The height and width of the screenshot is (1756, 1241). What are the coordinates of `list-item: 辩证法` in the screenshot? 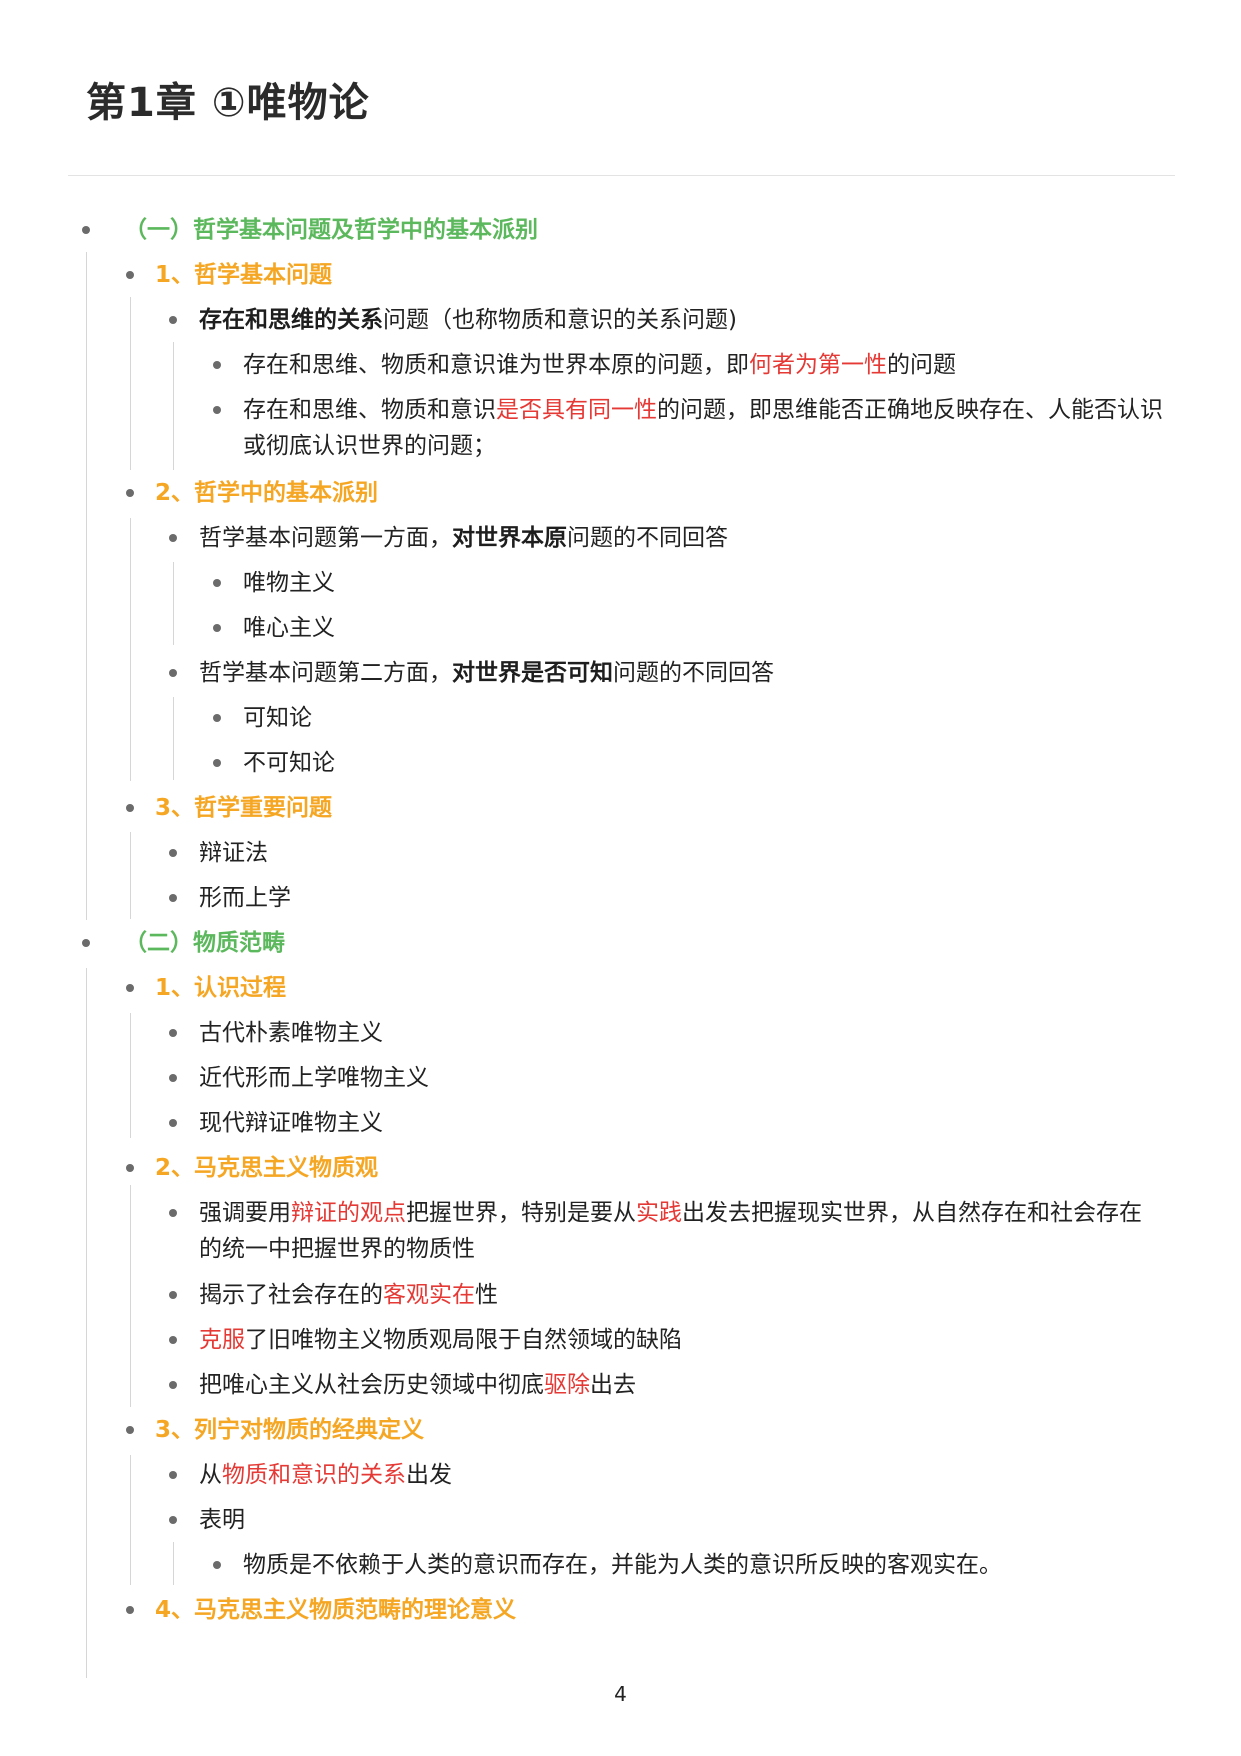 It's located at (233, 853).